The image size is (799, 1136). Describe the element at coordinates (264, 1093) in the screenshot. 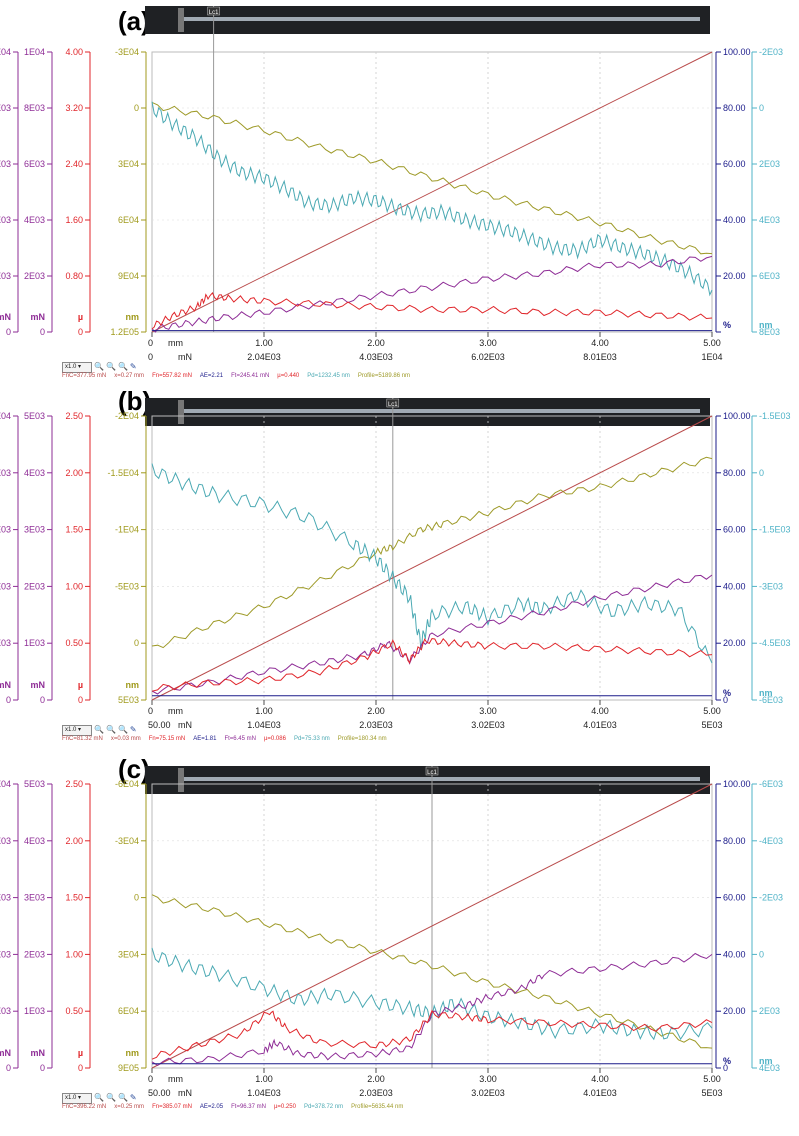

I see `x-axis2-tick-label: 1.04E03` at that location.